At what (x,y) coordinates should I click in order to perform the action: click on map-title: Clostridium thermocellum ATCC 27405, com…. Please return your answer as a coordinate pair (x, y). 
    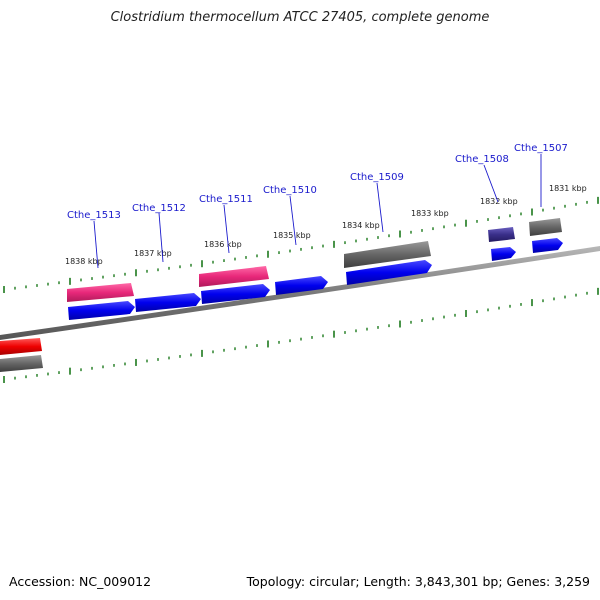
    Looking at the image, I should click on (300, 17).